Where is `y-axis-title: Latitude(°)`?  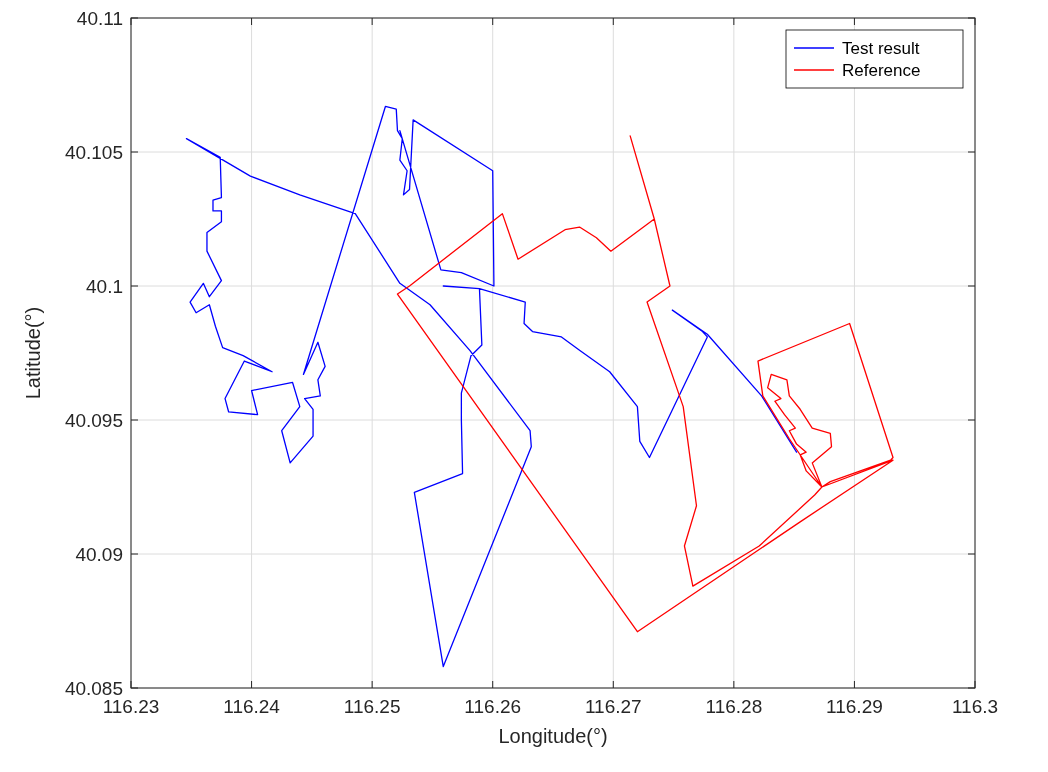
y-axis-title: Latitude(°) is located at coordinates (33, 353).